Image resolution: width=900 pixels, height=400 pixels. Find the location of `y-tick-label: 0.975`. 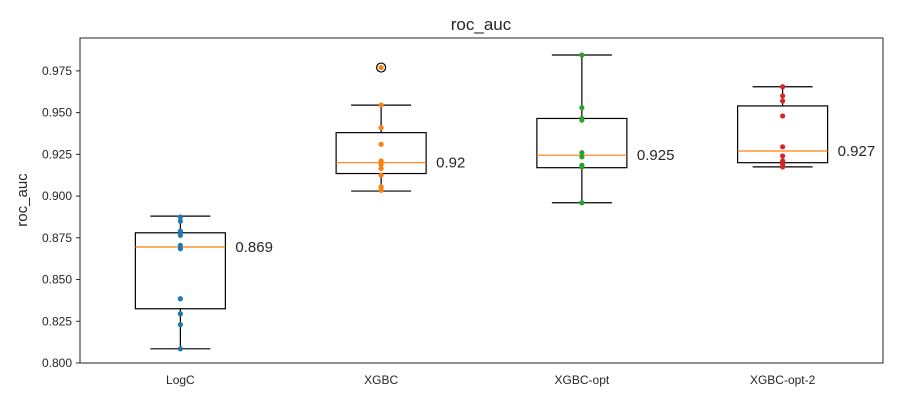

y-tick-label: 0.975 is located at coordinates (57, 71).